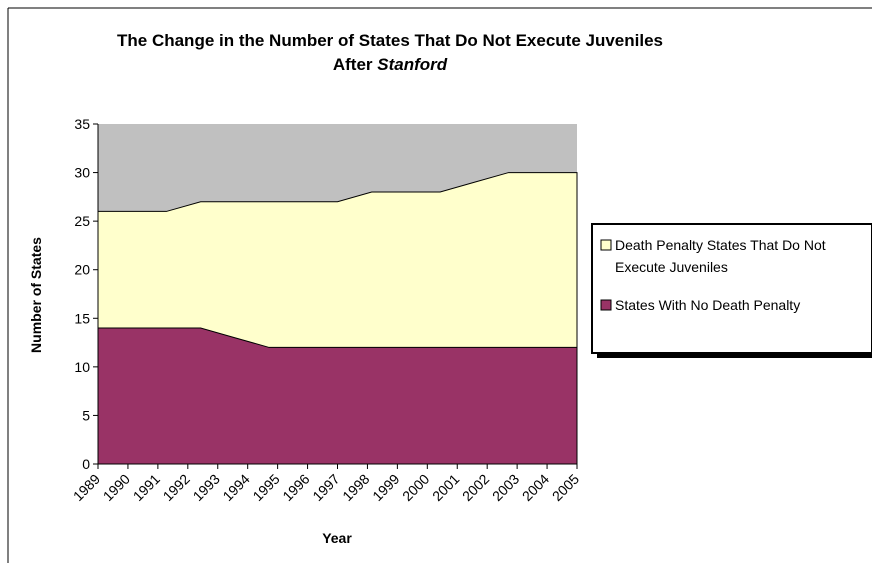 The width and height of the screenshot is (872, 563). Describe the element at coordinates (82, 318) in the screenshot. I see `y-tick-label: 15` at that location.